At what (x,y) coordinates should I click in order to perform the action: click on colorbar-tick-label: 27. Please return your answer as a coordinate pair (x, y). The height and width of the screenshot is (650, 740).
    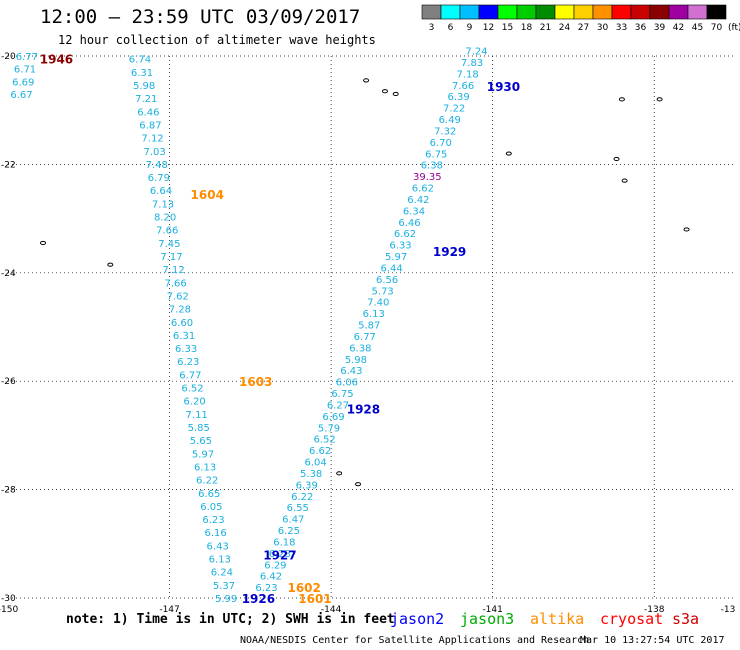
    Looking at the image, I should click on (583, 28).